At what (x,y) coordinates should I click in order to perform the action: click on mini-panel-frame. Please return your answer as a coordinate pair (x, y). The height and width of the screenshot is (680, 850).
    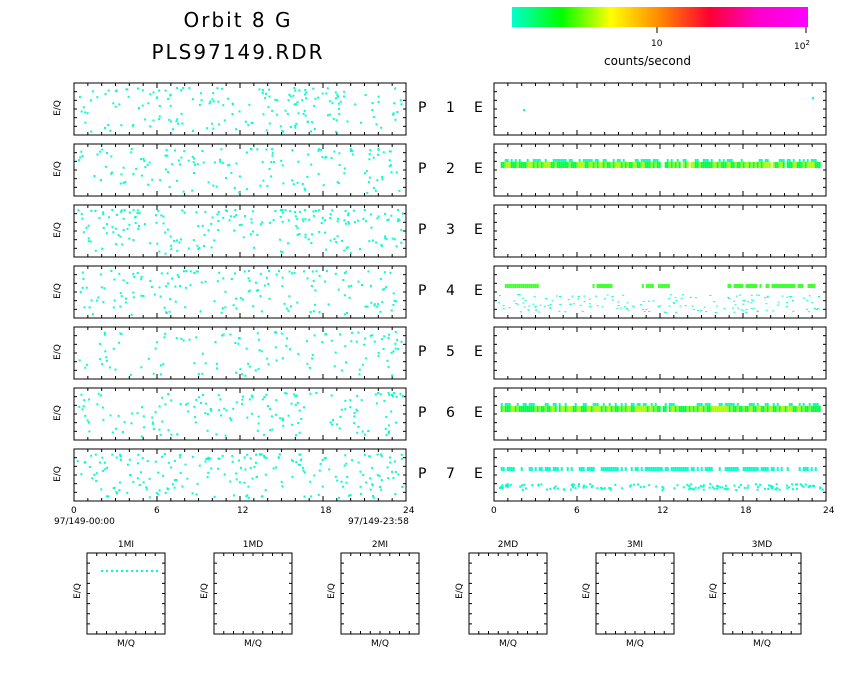
    Looking at the image, I should click on (126, 593).